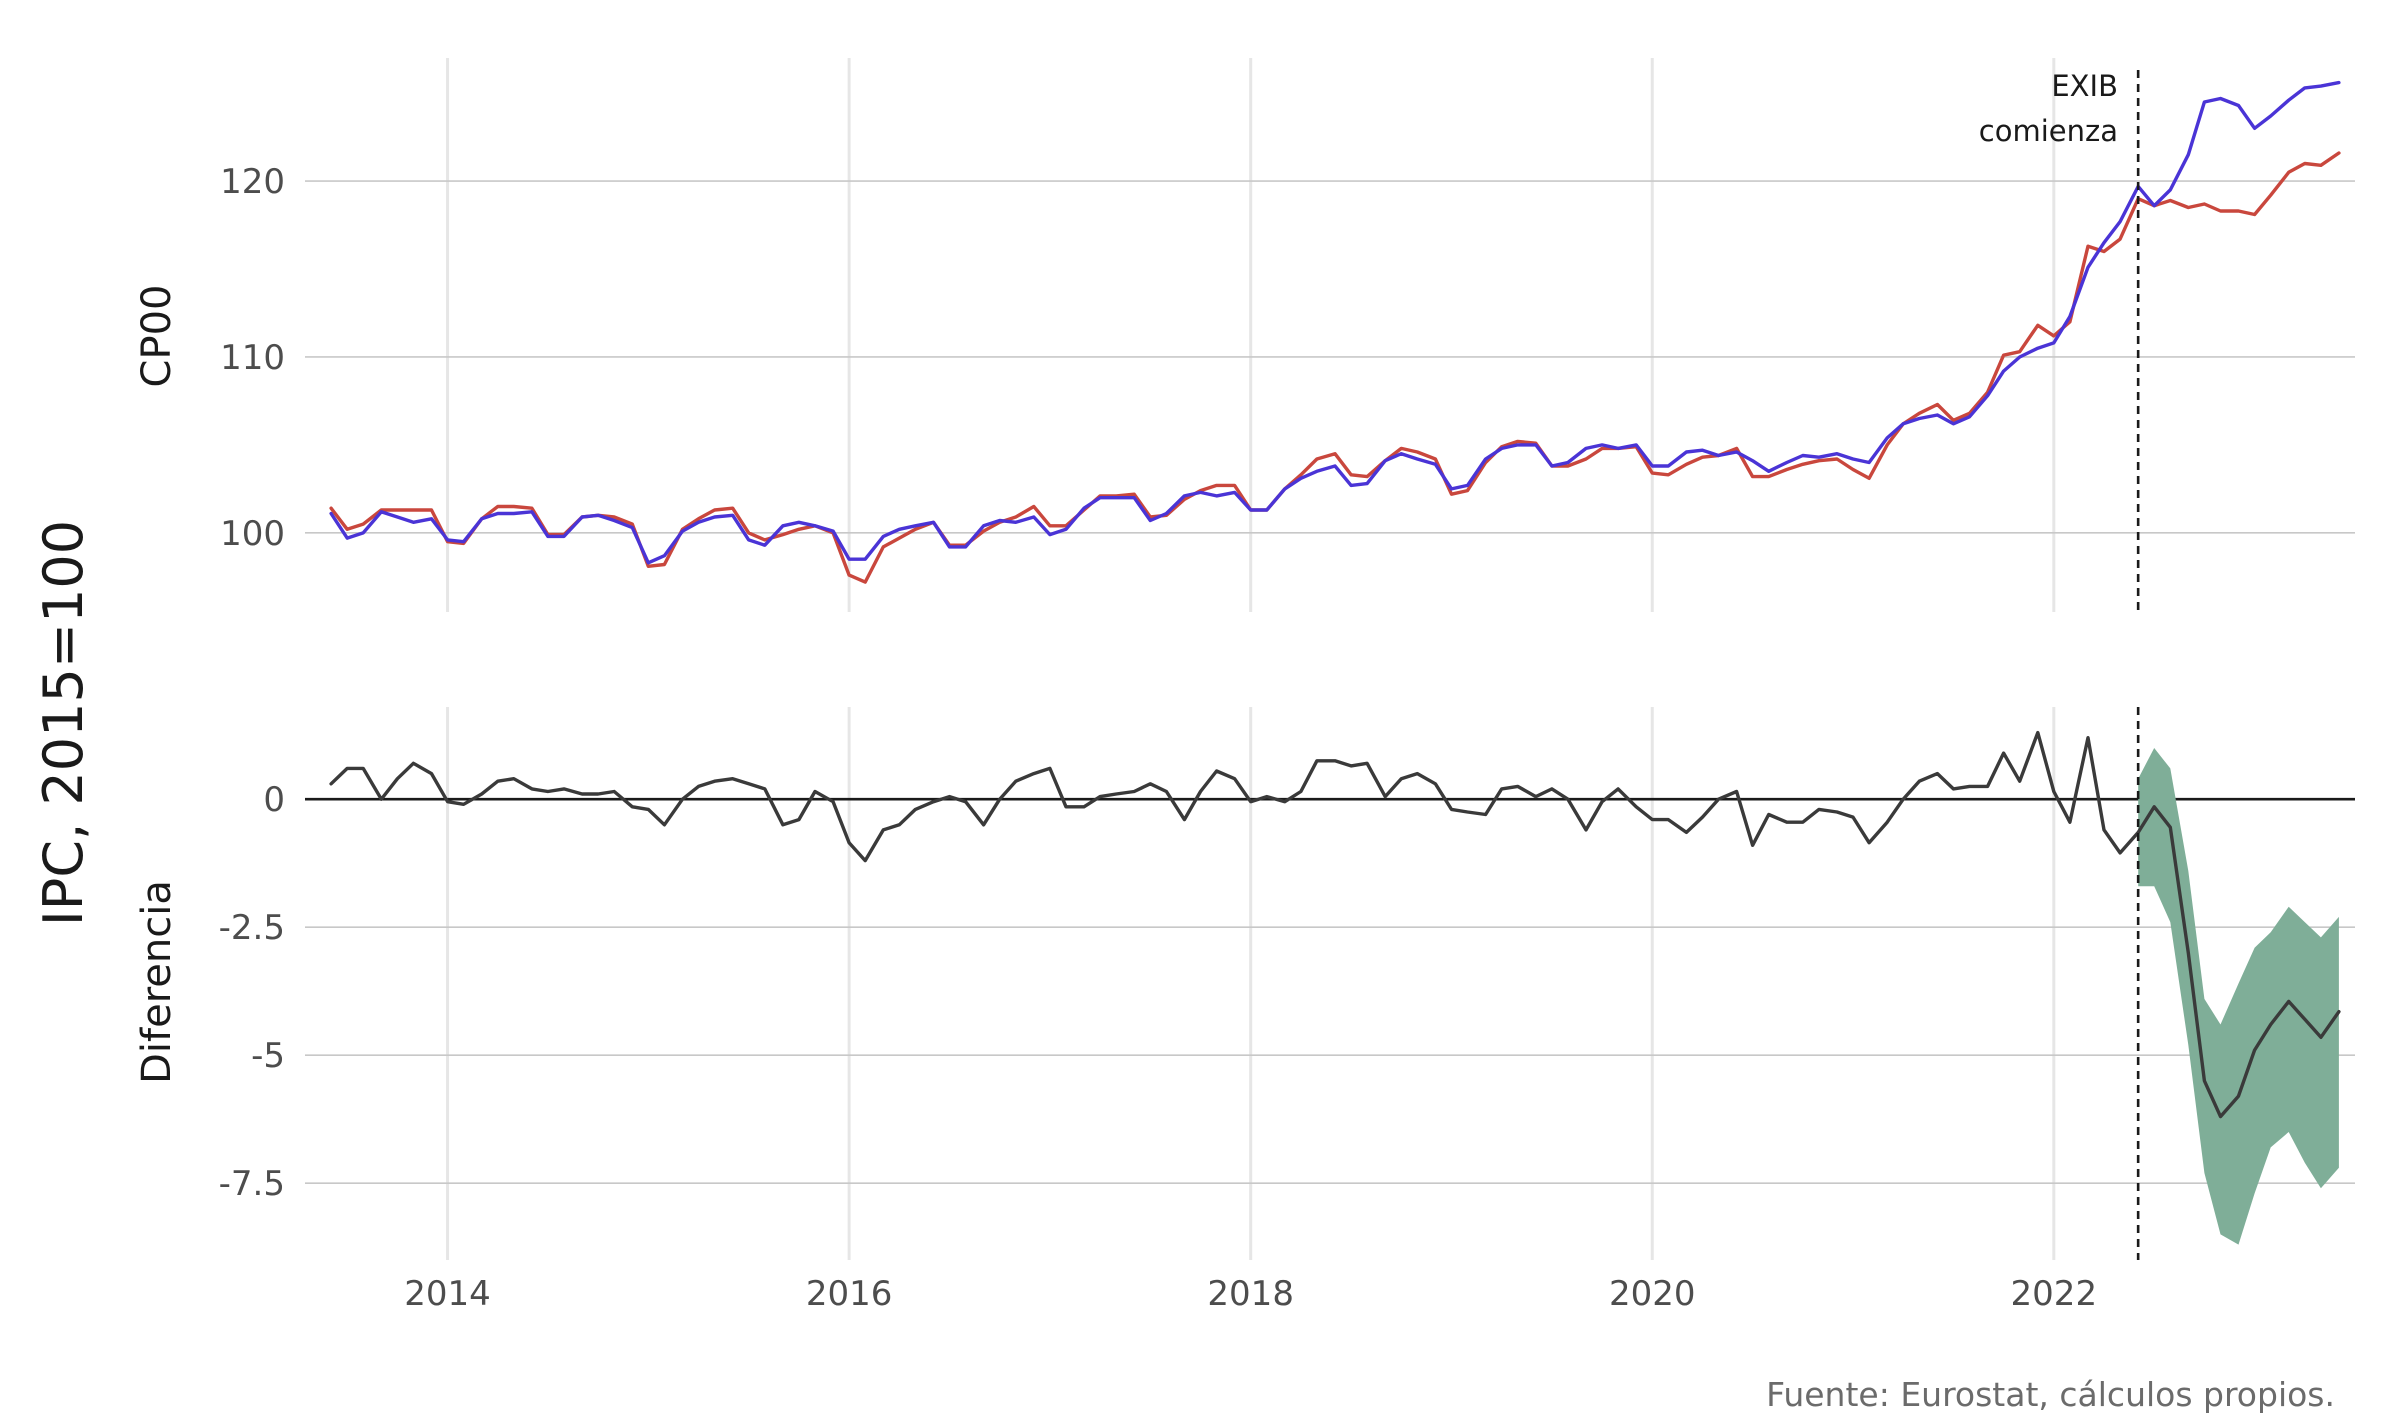 The width and height of the screenshot is (2400, 1425). What do you see at coordinates (252, 534) in the screenshot?
I see `y-tick-label-top-0: 100` at bounding box center [252, 534].